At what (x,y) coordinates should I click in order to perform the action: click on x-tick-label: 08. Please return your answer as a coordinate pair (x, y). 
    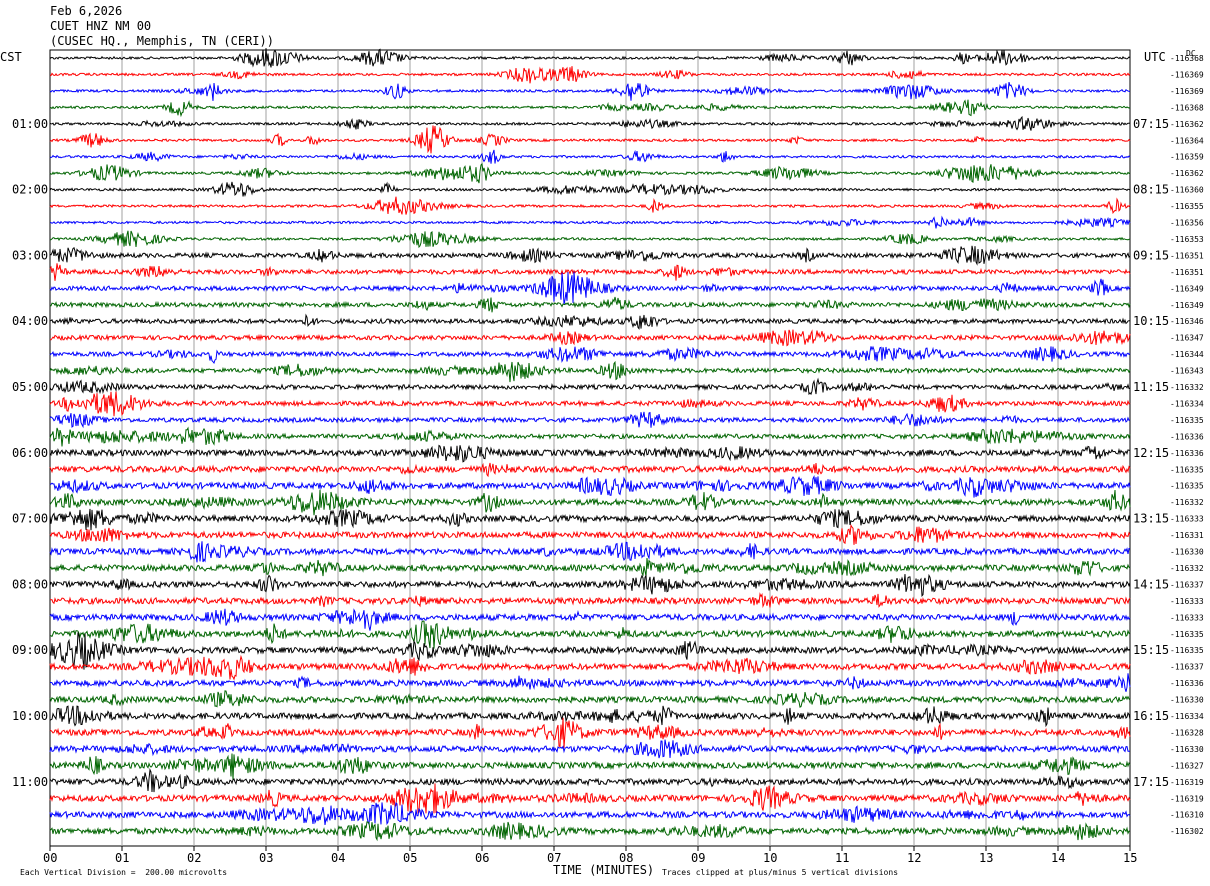
    Looking at the image, I should click on (626, 858).